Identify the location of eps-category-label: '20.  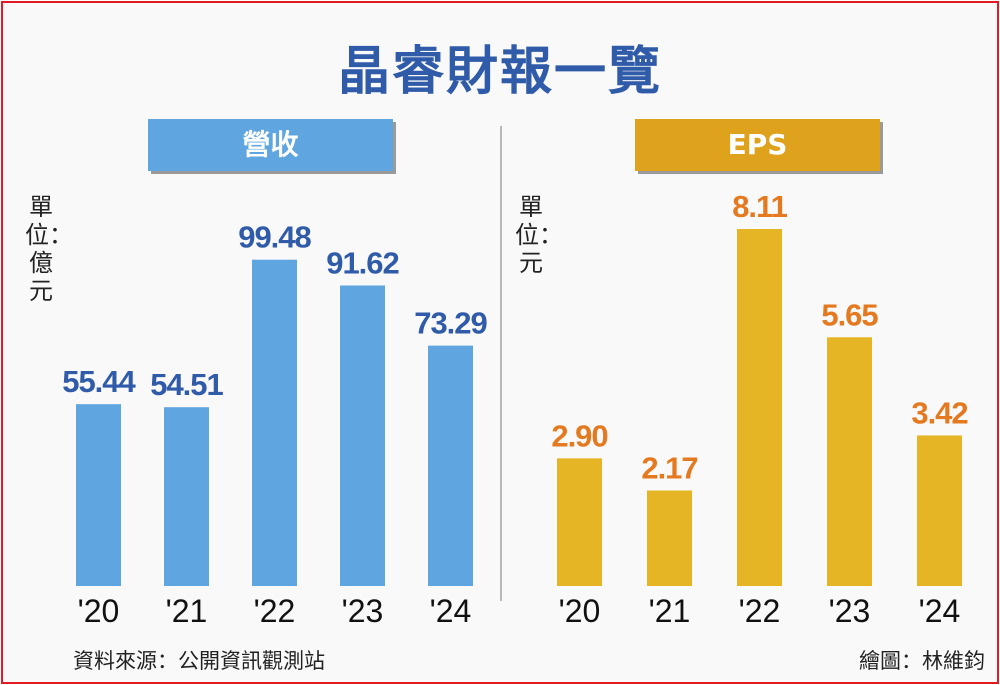
(580, 611).